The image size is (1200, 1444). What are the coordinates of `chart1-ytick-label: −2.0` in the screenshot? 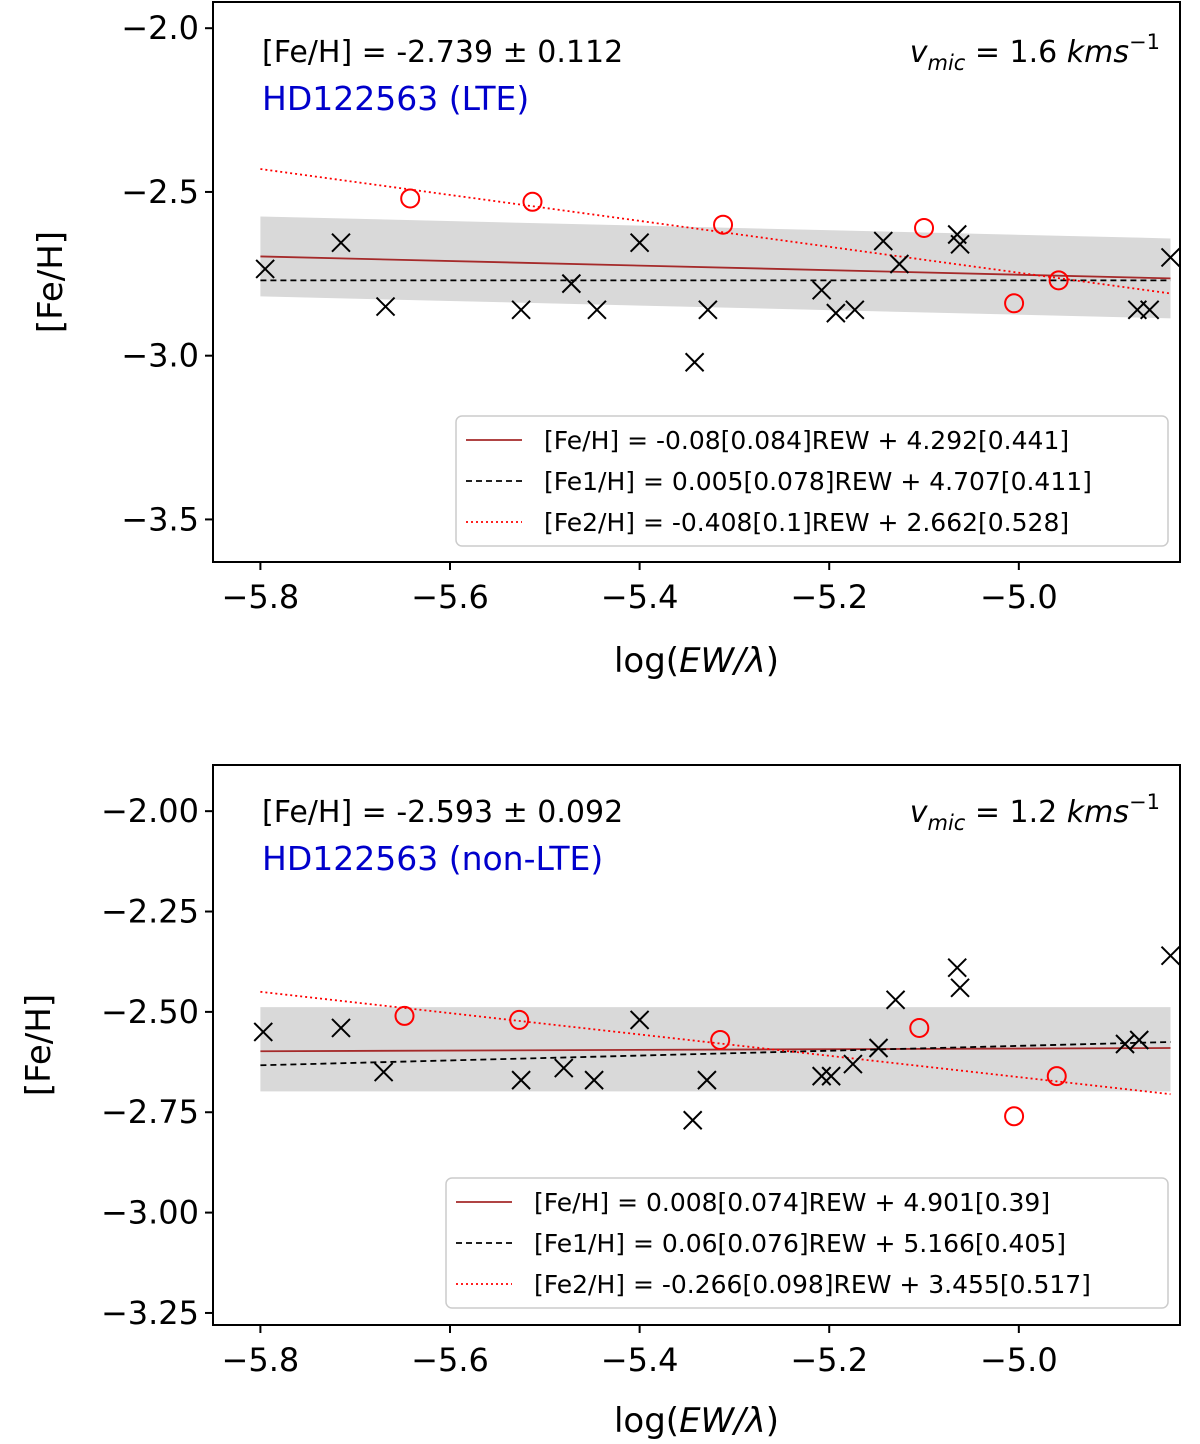 It's located at (160, 28).